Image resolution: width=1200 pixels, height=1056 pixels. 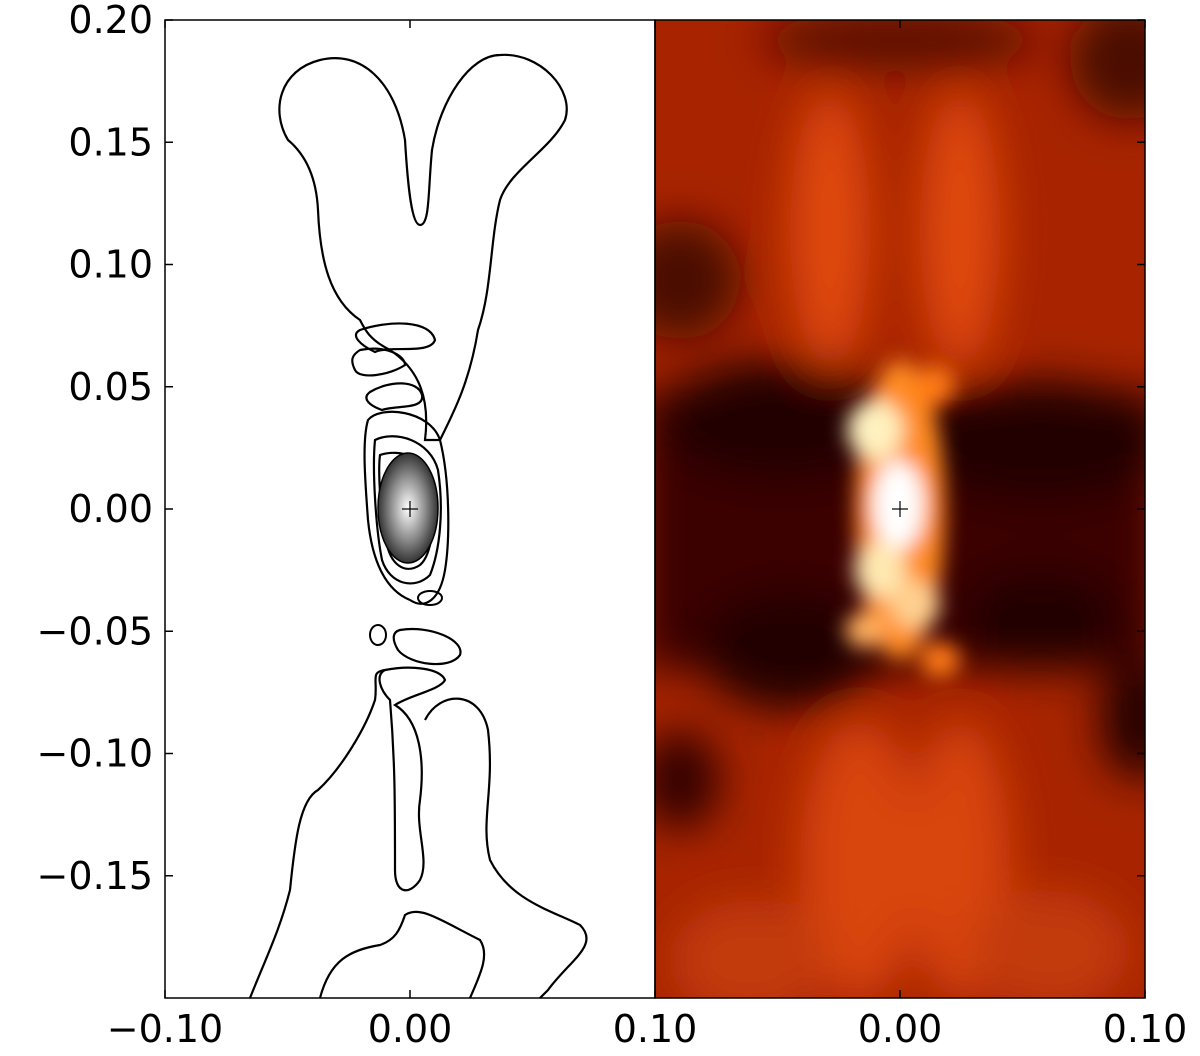 I want to click on y-tick-label: 0.10, so click(x=110, y=265).